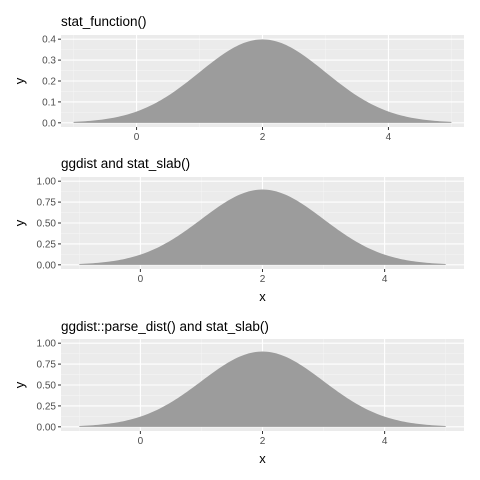  I want to click on panel-2-density-area, so click(262, 227).